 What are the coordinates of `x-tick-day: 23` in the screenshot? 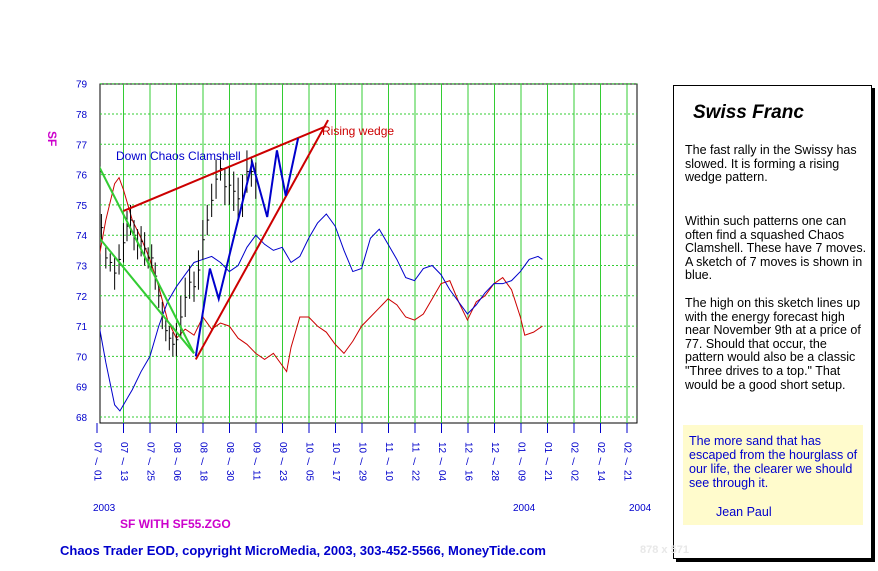 It's located at (282, 476).